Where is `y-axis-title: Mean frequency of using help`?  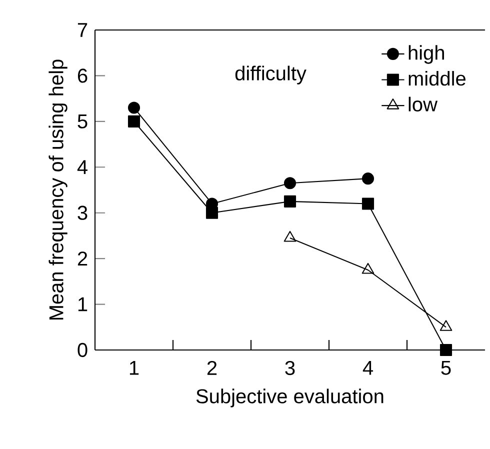 y-axis-title: Mean frequency of using help is located at coordinates (58, 190).